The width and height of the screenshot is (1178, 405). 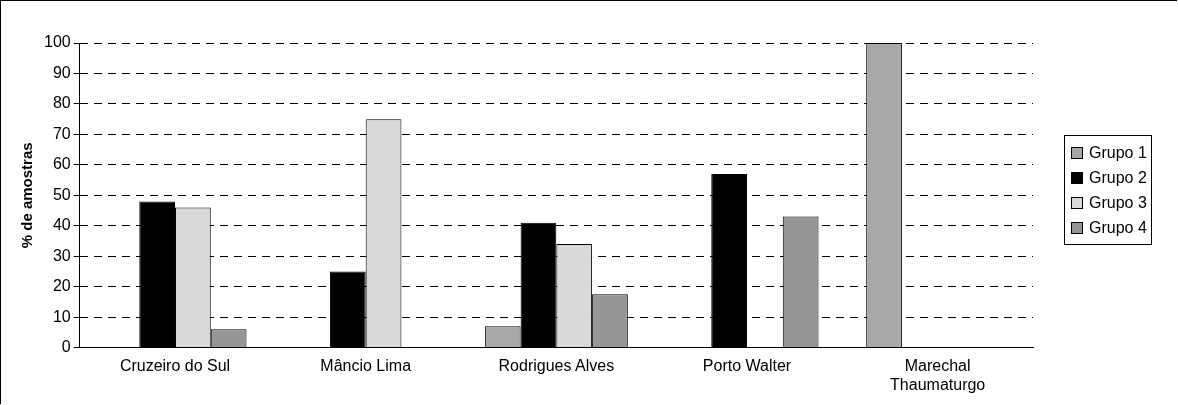 What do you see at coordinates (61, 255) in the screenshot?
I see `y-tick-label: 30` at bounding box center [61, 255].